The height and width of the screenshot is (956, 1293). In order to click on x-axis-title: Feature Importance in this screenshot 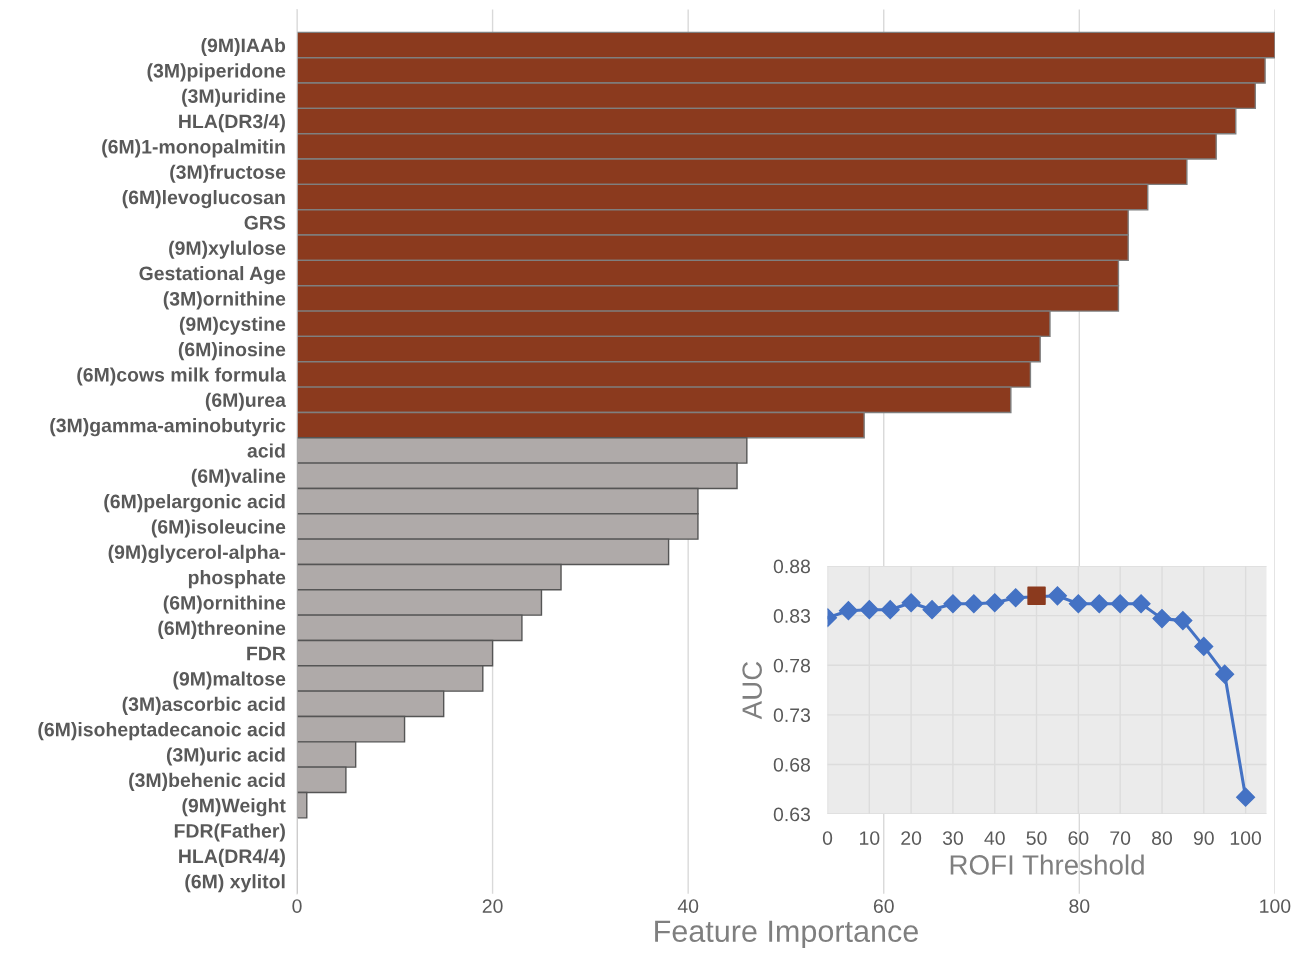, I will do `click(786, 934)`.